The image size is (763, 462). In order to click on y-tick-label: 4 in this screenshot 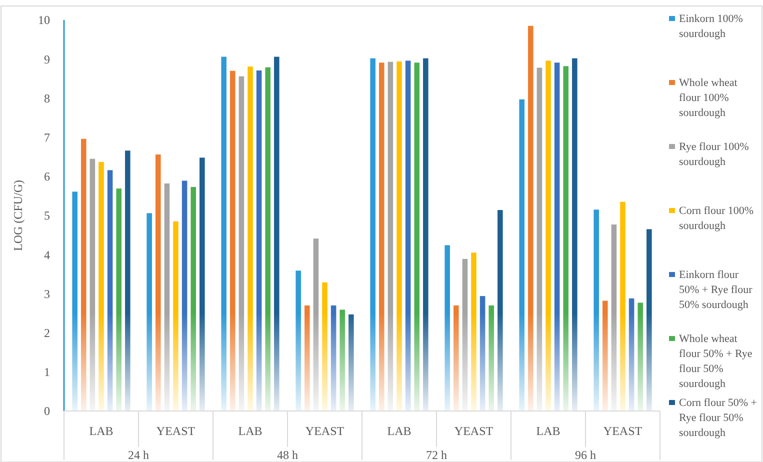, I will do `click(47, 255)`.